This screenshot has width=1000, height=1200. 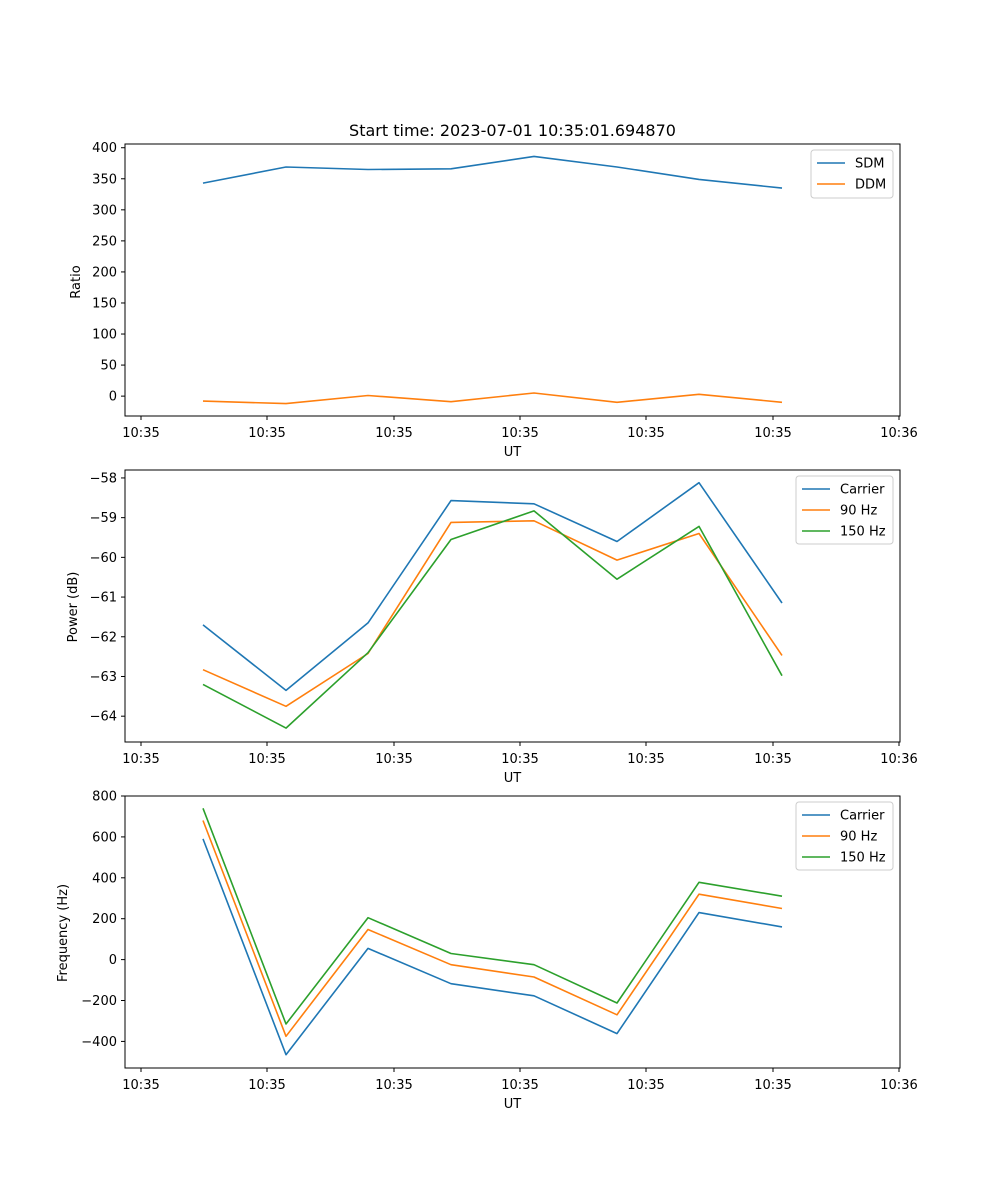 What do you see at coordinates (104, 179) in the screenshot?
I see `y-tick-label: 350` at bounding box center [104, 179].